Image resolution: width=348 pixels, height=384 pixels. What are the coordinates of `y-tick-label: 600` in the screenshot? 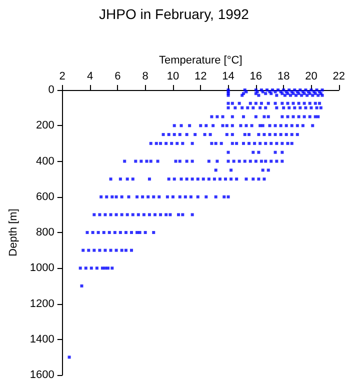 It's located at (45, 196).